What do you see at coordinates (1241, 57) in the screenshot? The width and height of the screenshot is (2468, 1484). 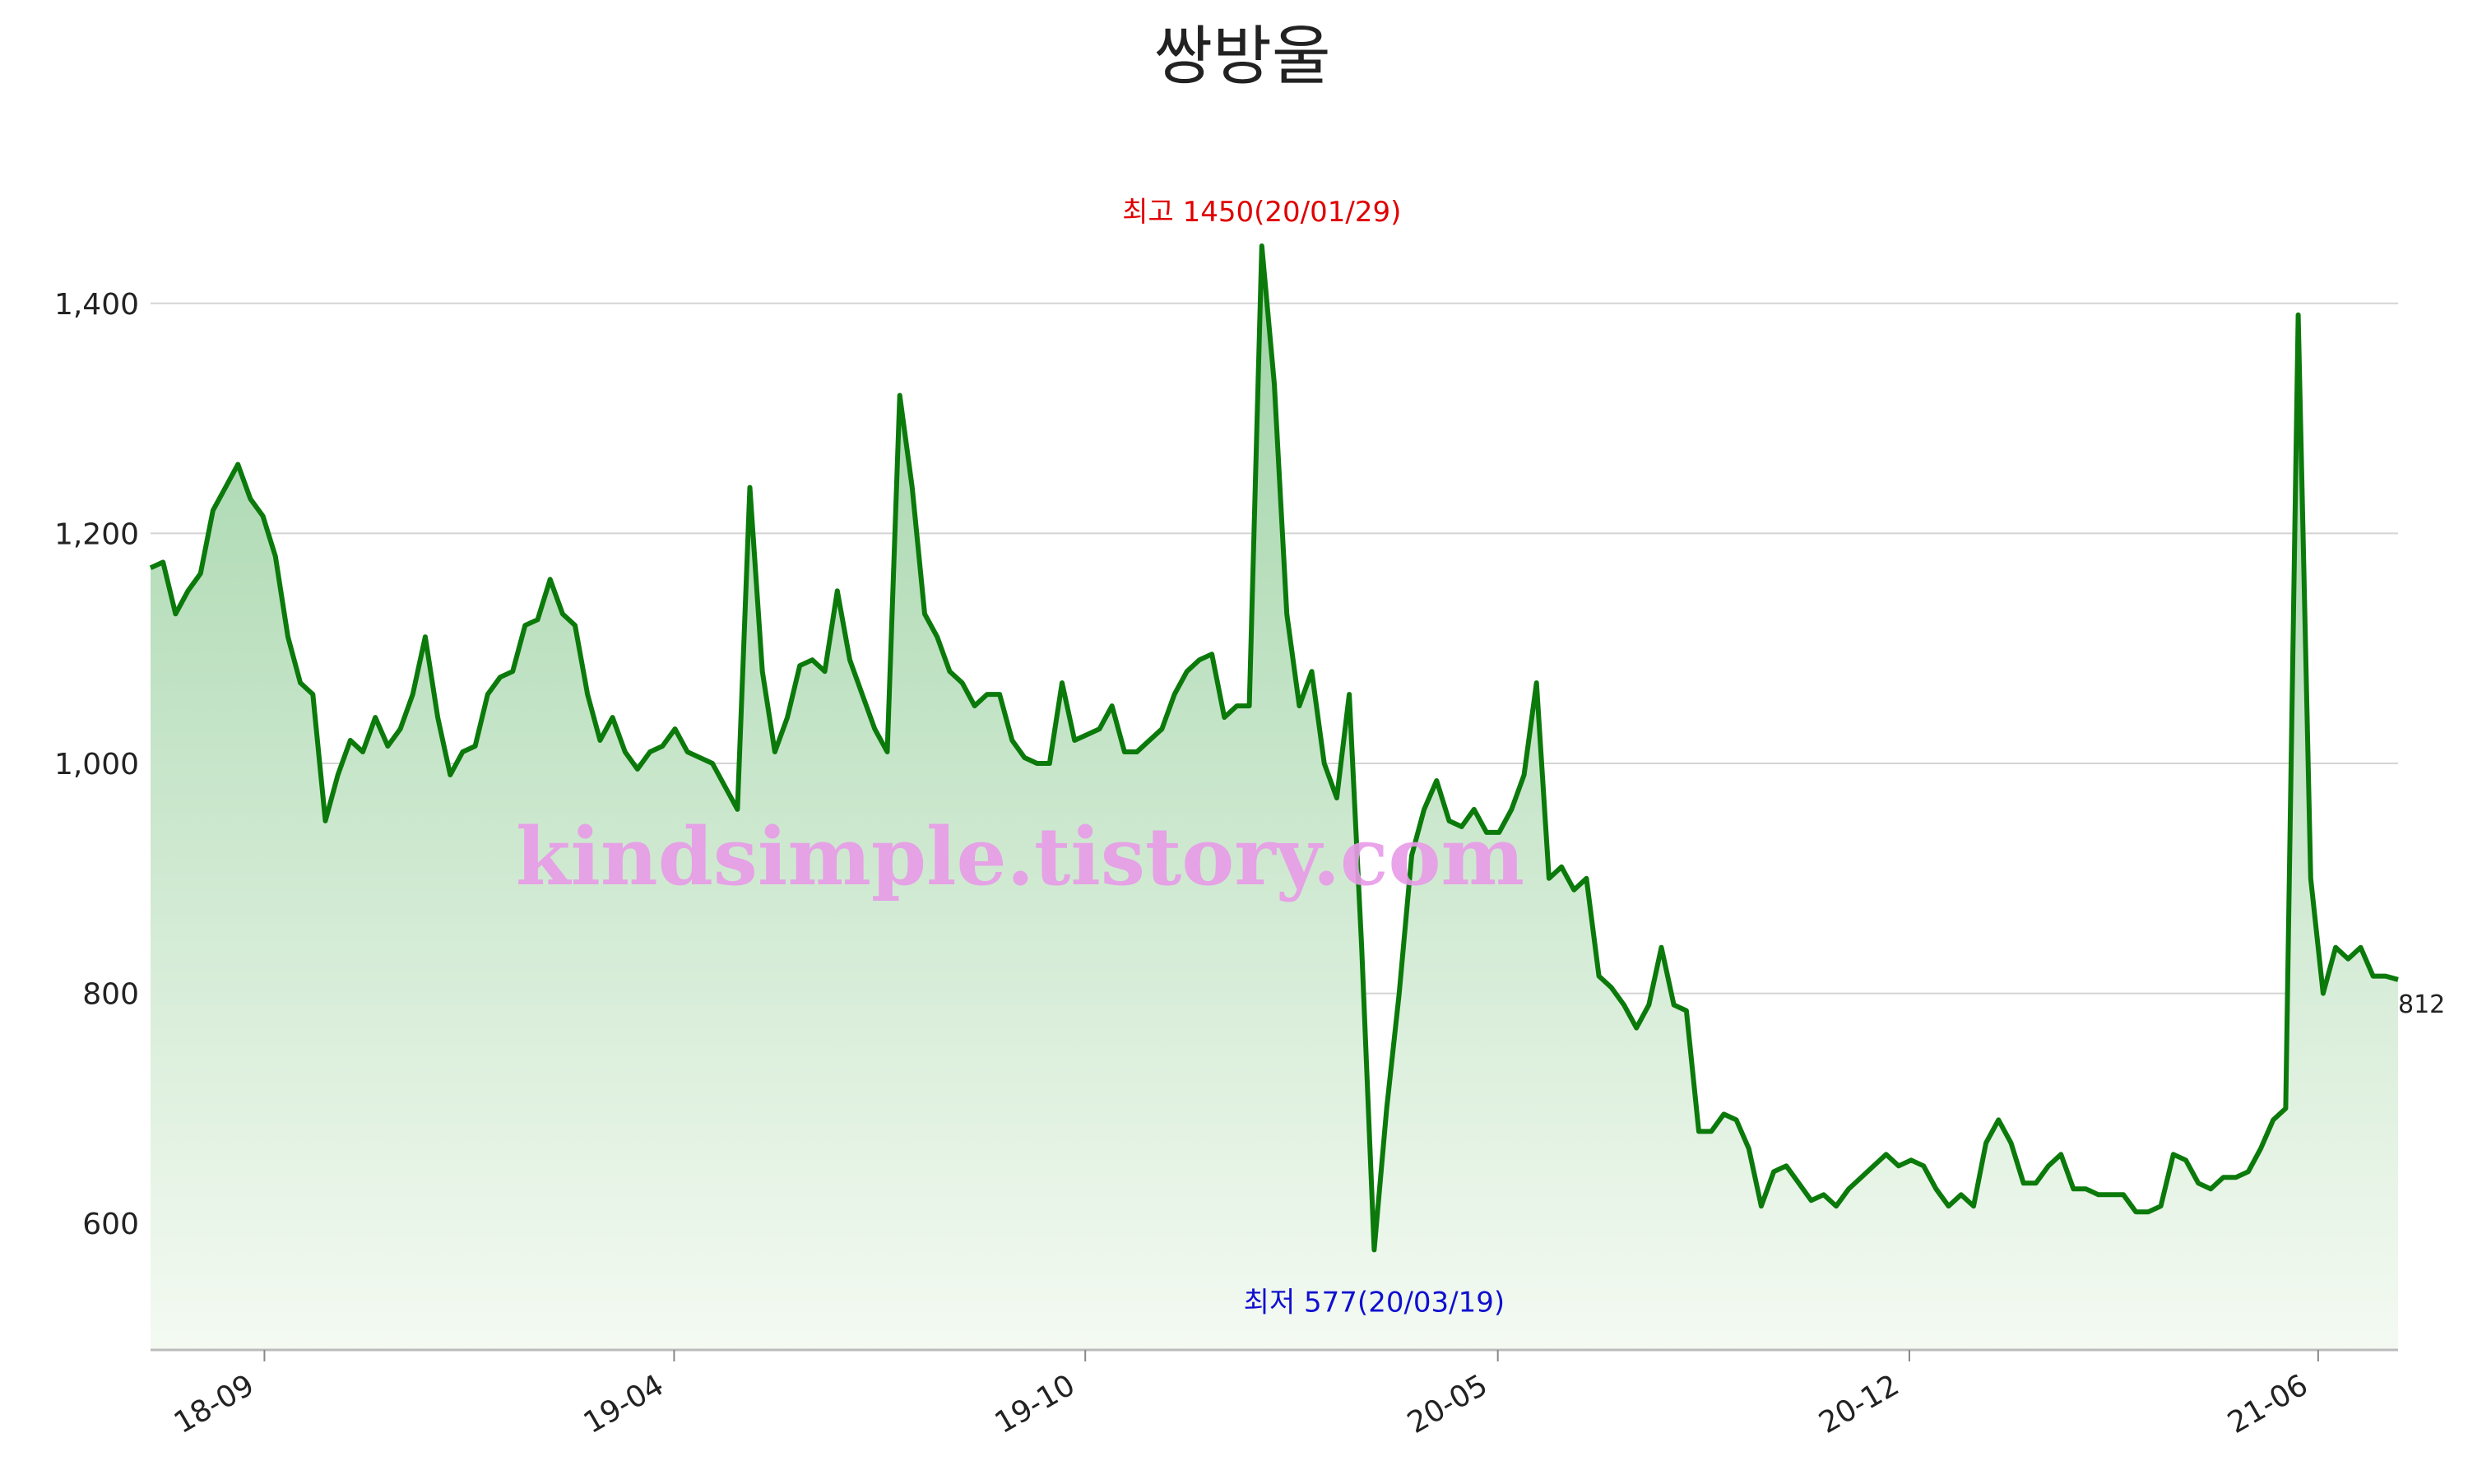 I see `chart-title: 쌍방울` at bounding box center [1241, 57].